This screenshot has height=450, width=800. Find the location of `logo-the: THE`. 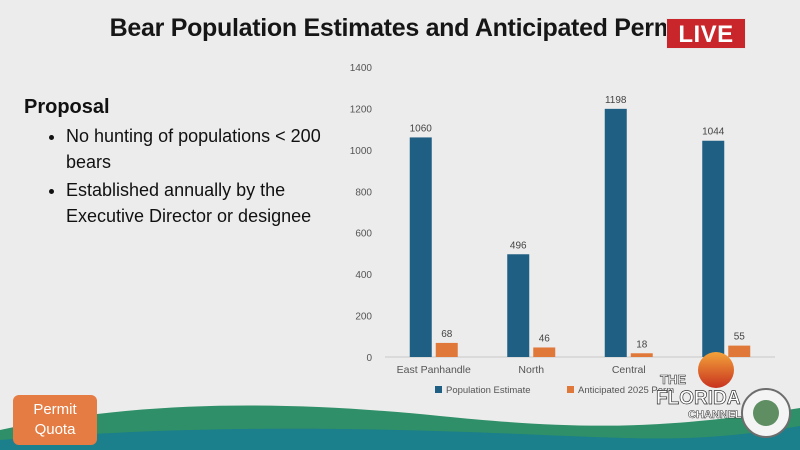

logo-the: THE is located at coordinates (673, 379).